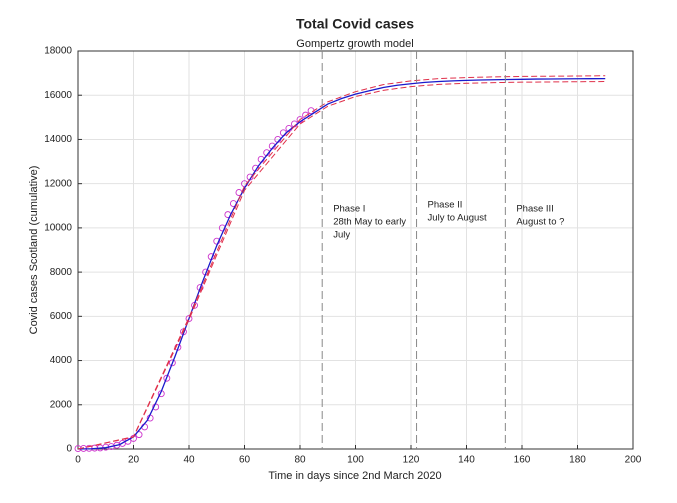 This screenshot has height=503, width=677. Describe the element at coordinates (300, 460) in the screenshot. I see `x-tick-label: 80` at that location.